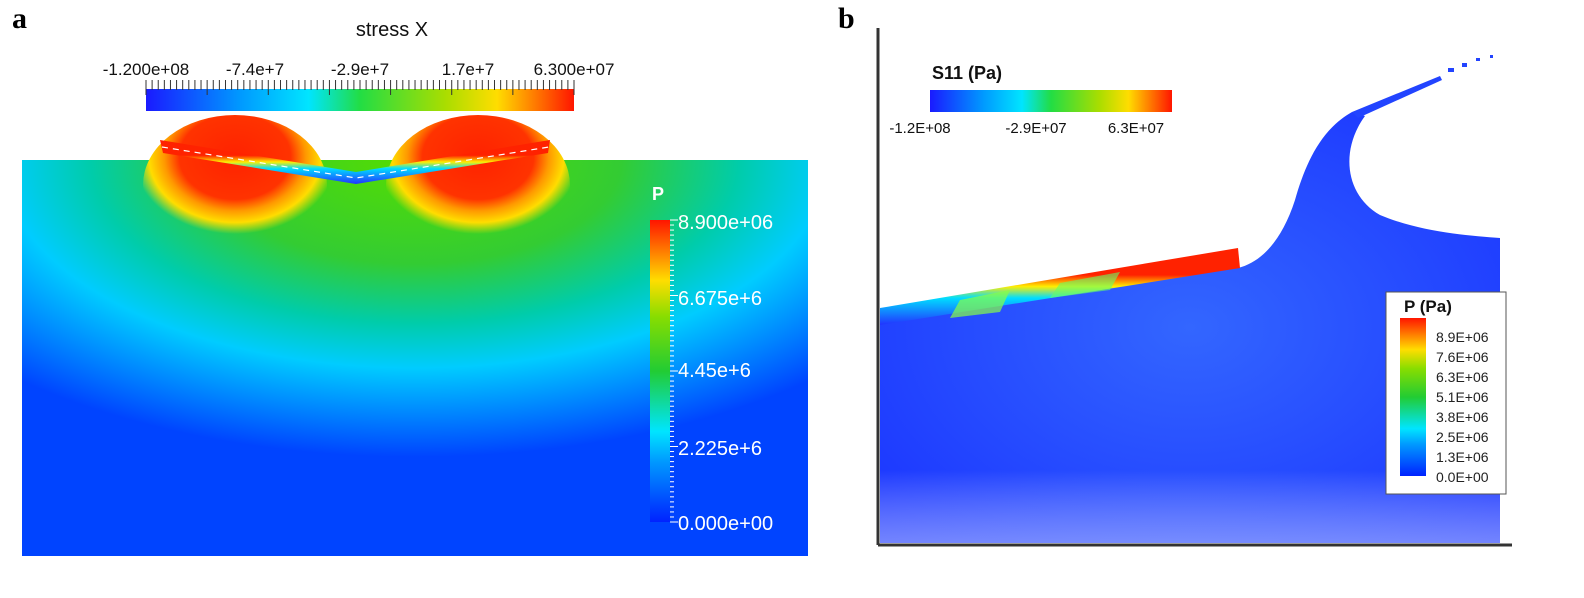  What do you see at coordinates (720, 299) in the screenshot?
I see `panel-a-pressure-tick-label: 6.675e+6` at bounding box center [720, 299].